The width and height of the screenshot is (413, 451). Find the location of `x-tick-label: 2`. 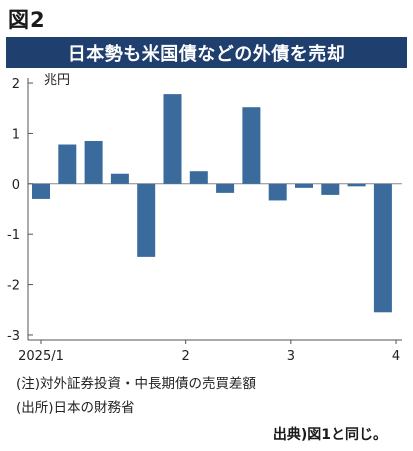

x-tick-label: 2 is located at coordinates (186, 356).